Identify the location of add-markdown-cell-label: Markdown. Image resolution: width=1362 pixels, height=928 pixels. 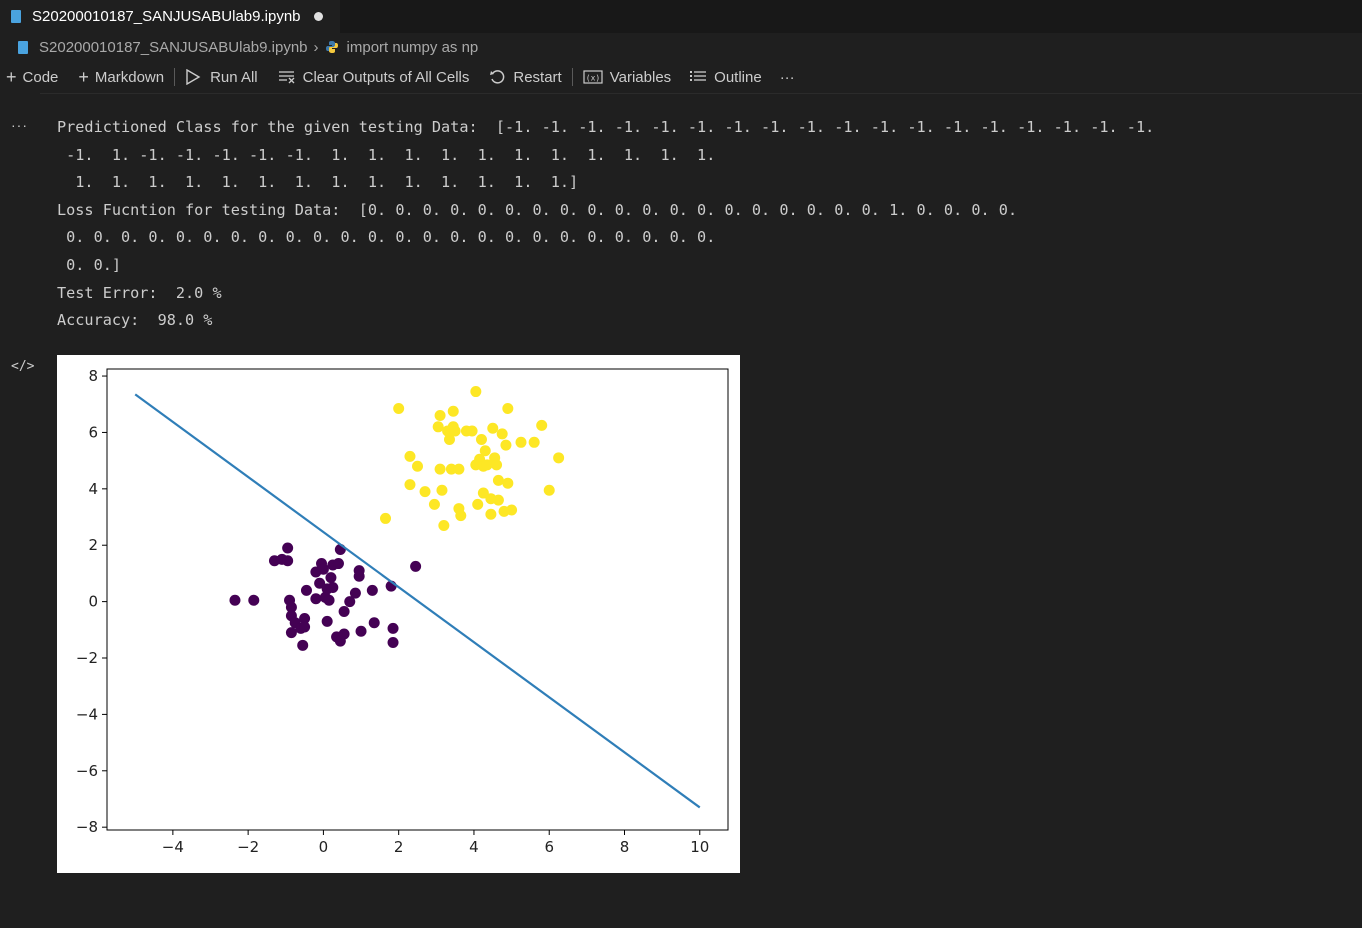
(129, 77).